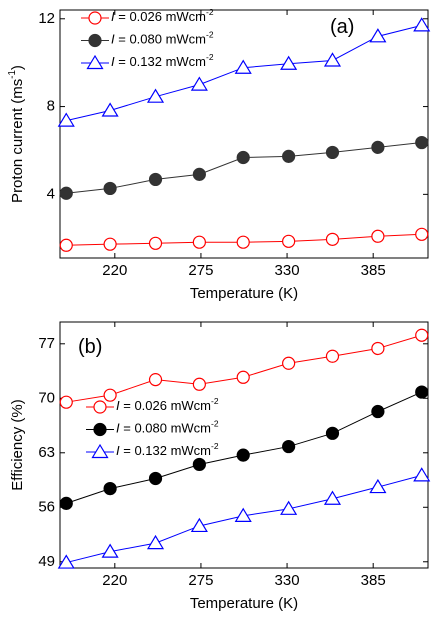 This screenshot has width=436, height=622. I want to click on y-tick-label: 70, so click(46, 397).